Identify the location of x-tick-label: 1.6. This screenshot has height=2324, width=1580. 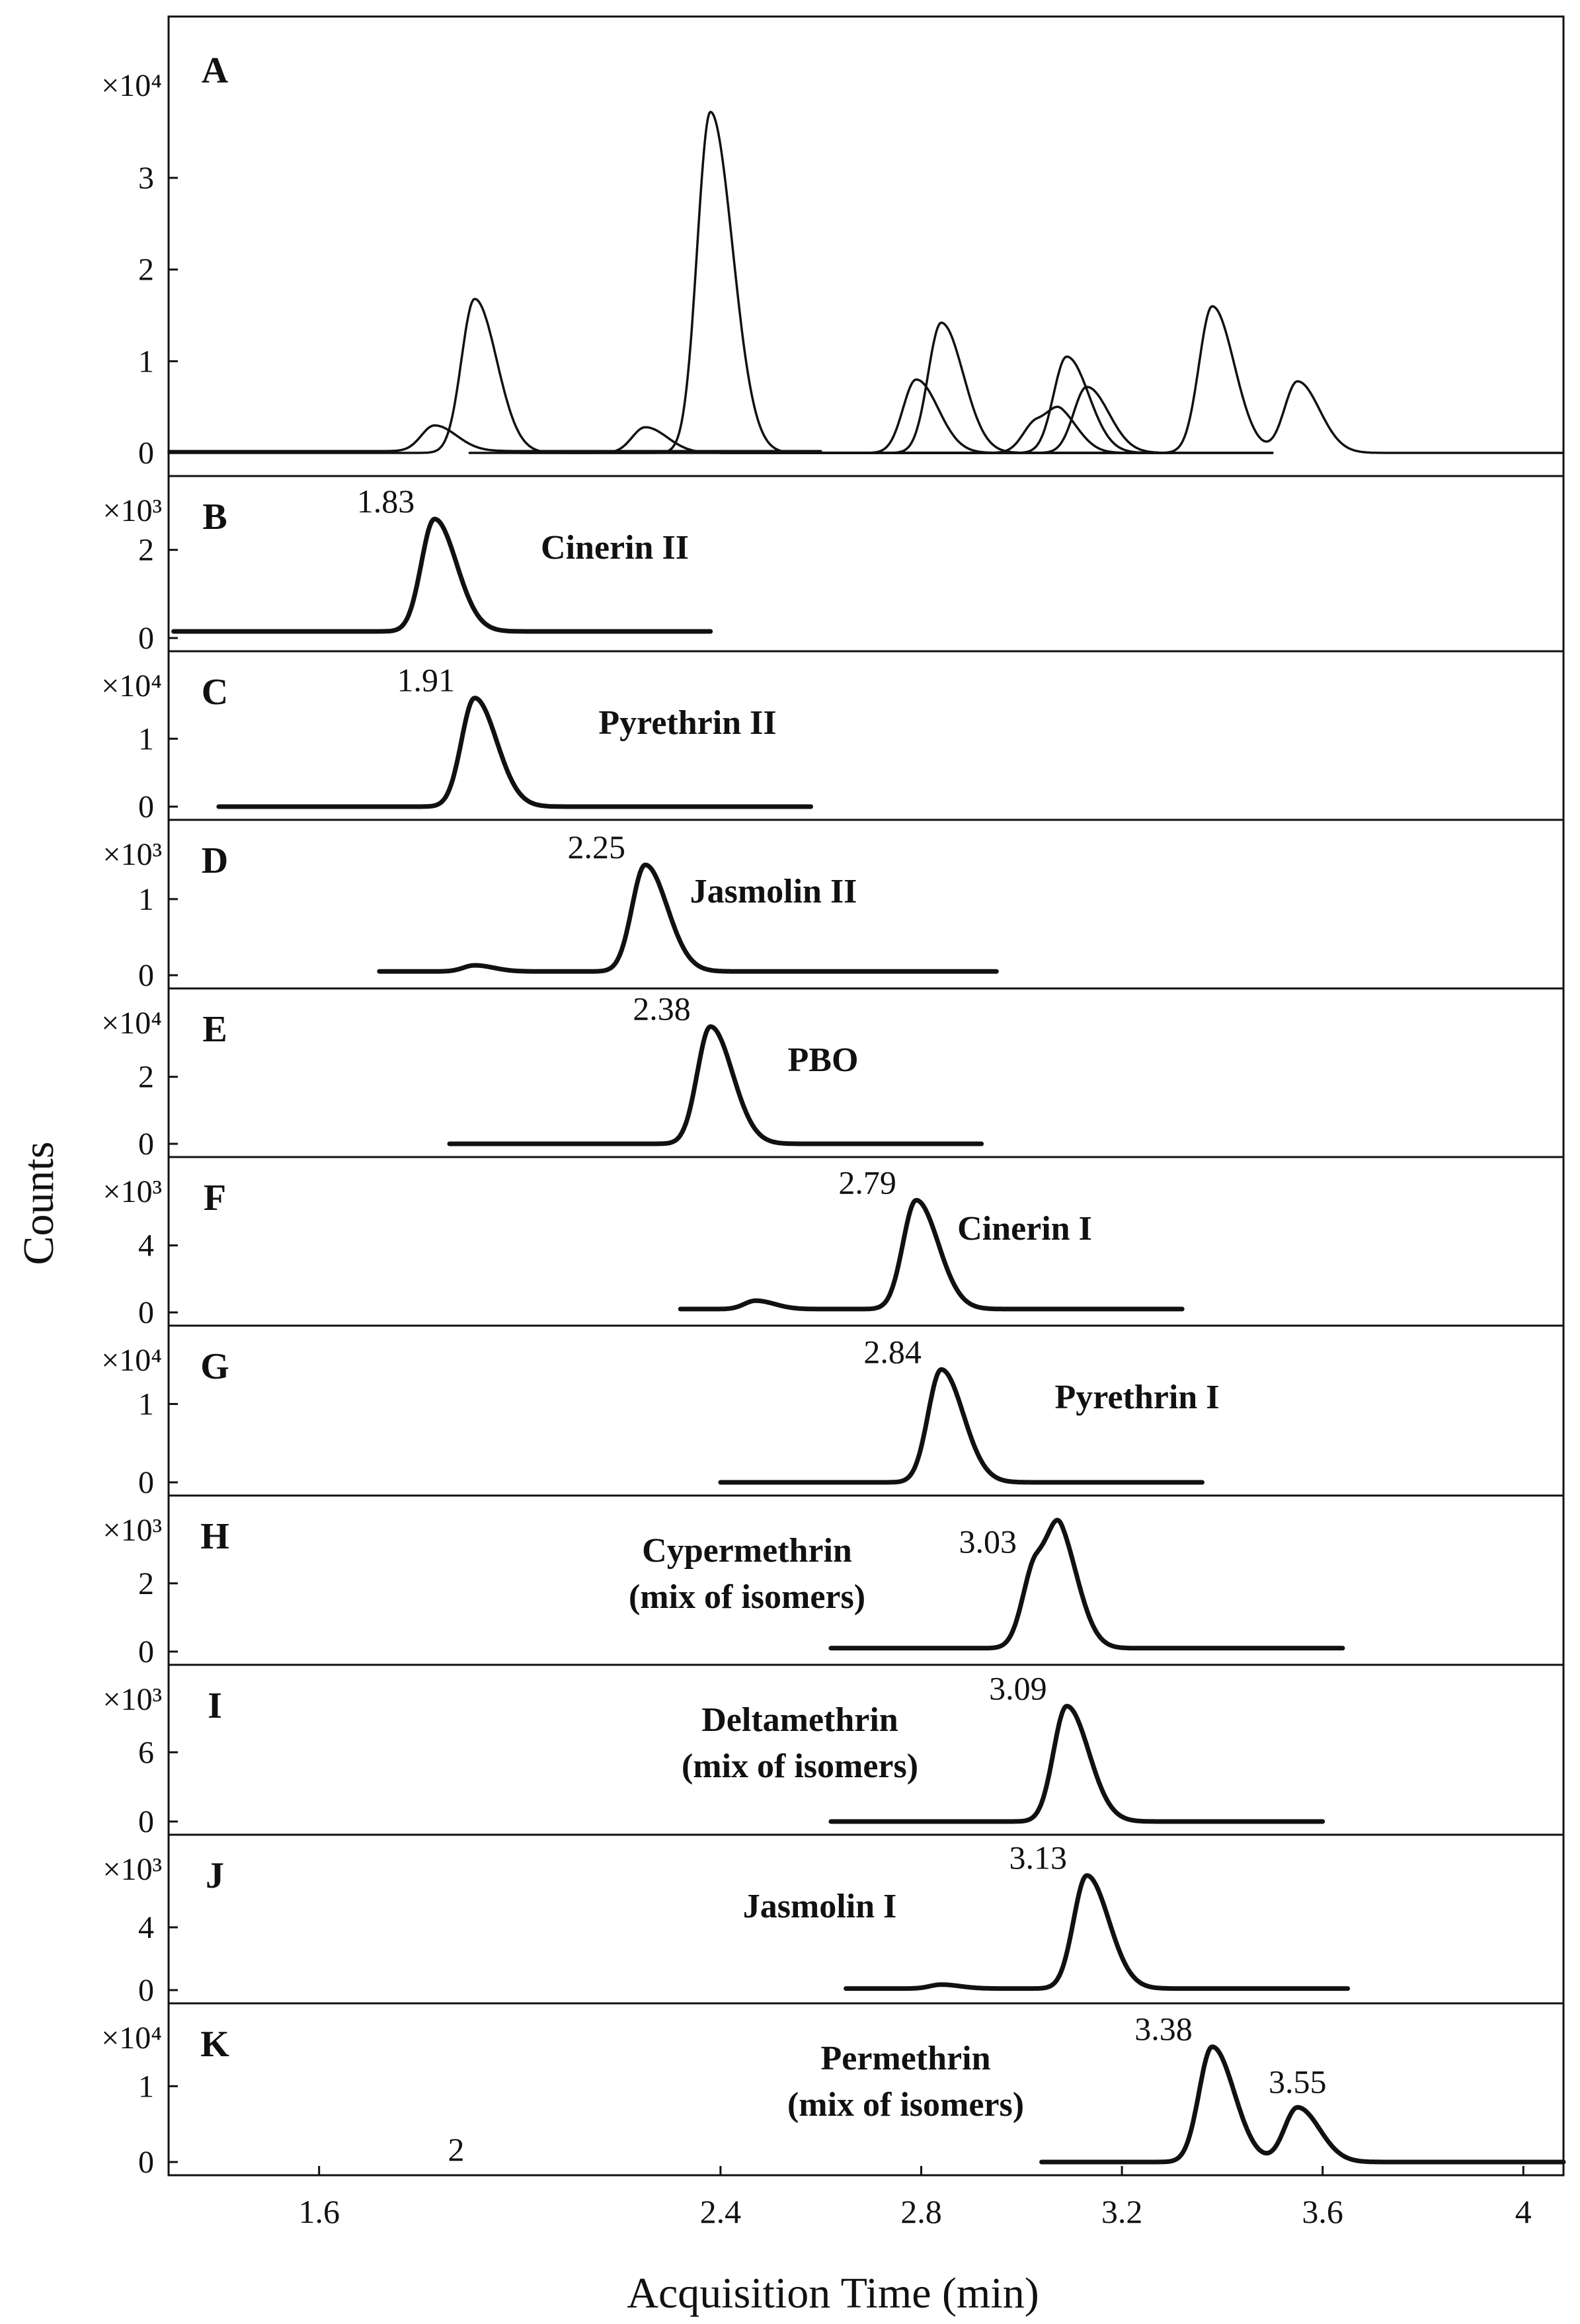
(319, 2211).